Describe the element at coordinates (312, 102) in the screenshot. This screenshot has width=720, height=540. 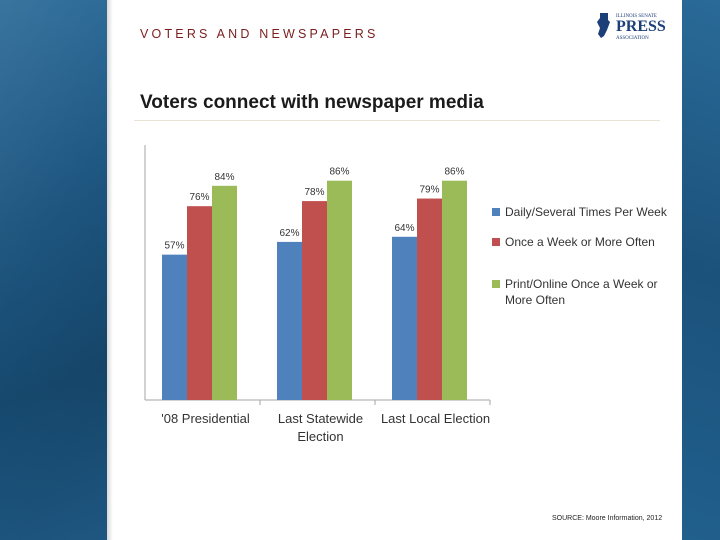
I see `page-title: Voters connect with newspaper media` at that location.